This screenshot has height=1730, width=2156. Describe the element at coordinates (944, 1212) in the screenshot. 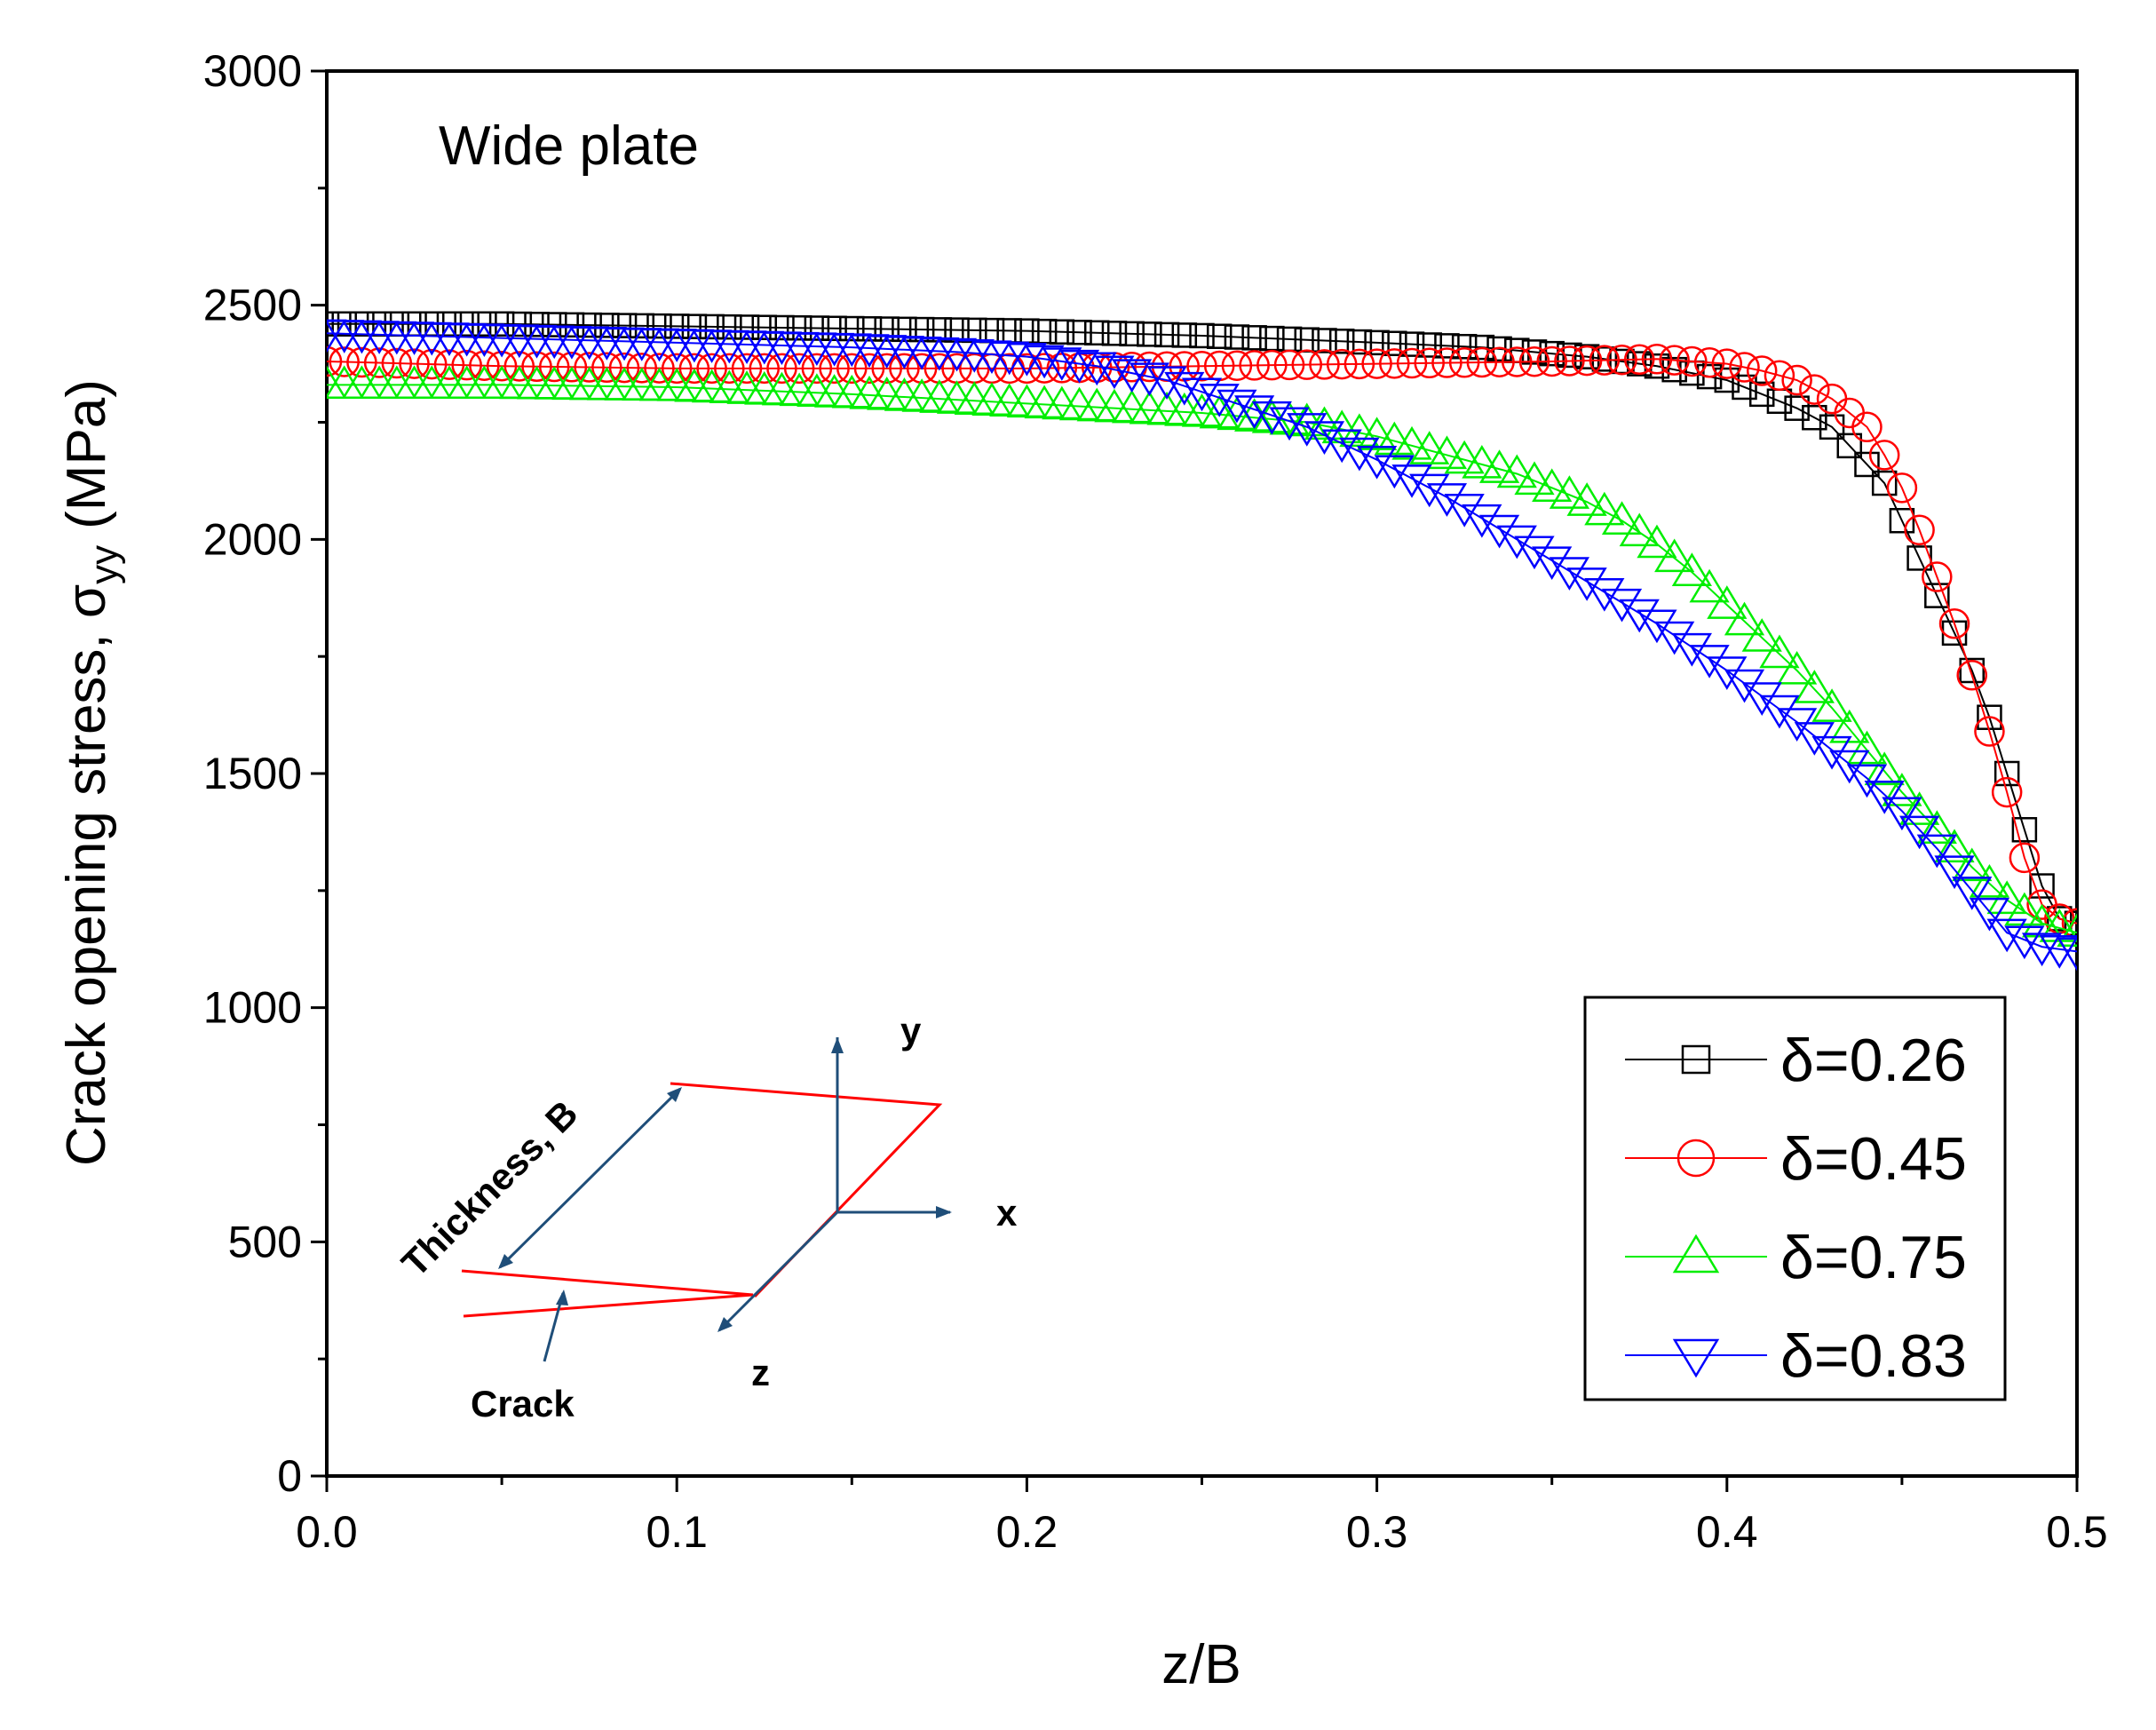

I see `x-arrowhead-icon` at that location.